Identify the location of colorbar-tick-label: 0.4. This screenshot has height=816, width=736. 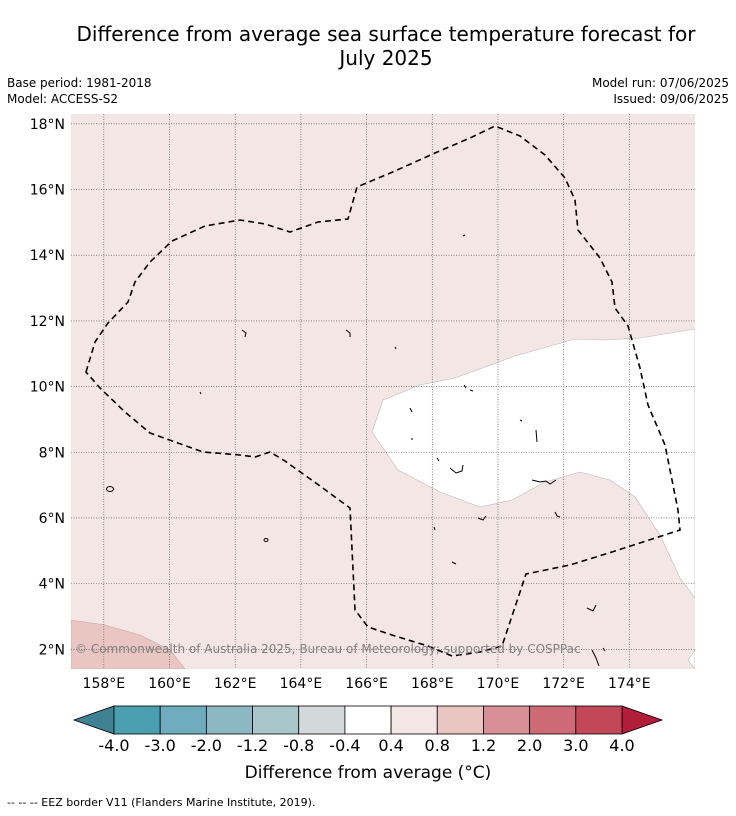
(390, 745).